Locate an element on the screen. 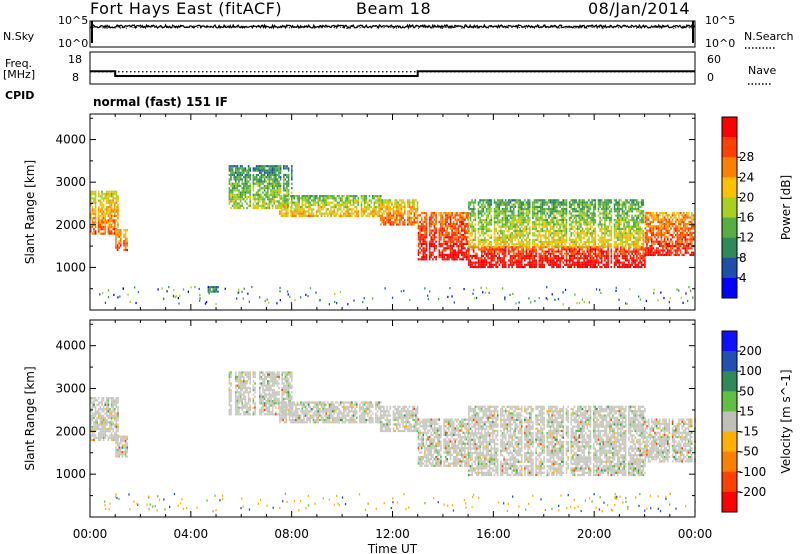 The height and width of the screenshot is (554, 800). velocity-colorbar-label-2: 50 is located at coordinates (746, 391).